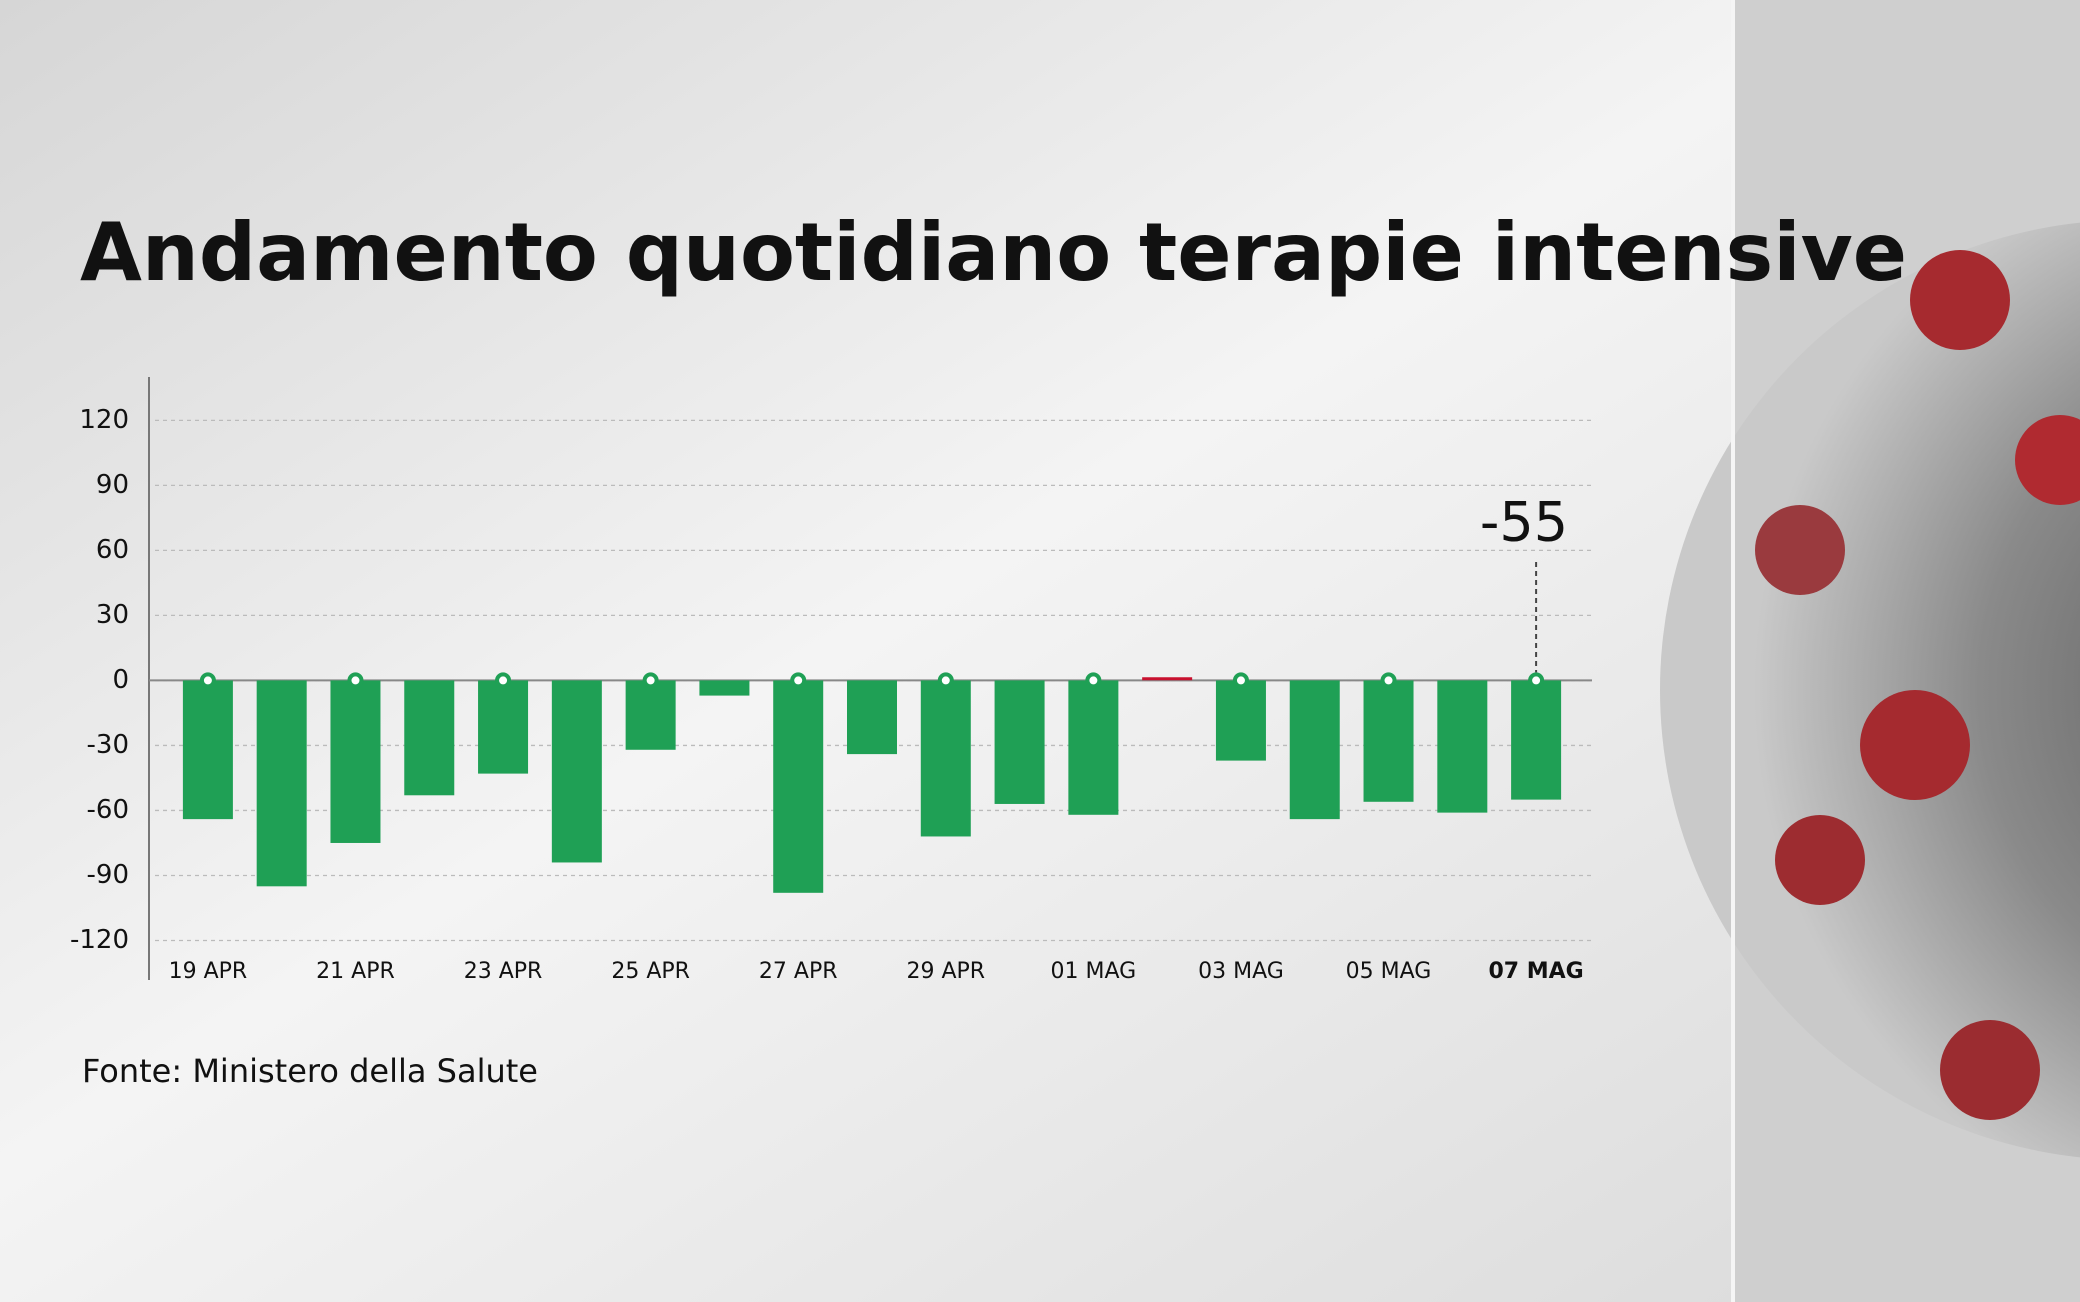  Describe the element at coordinates (1241, 971) in the screenshot. I see `x-tick-label: 03 MAG` at that location.